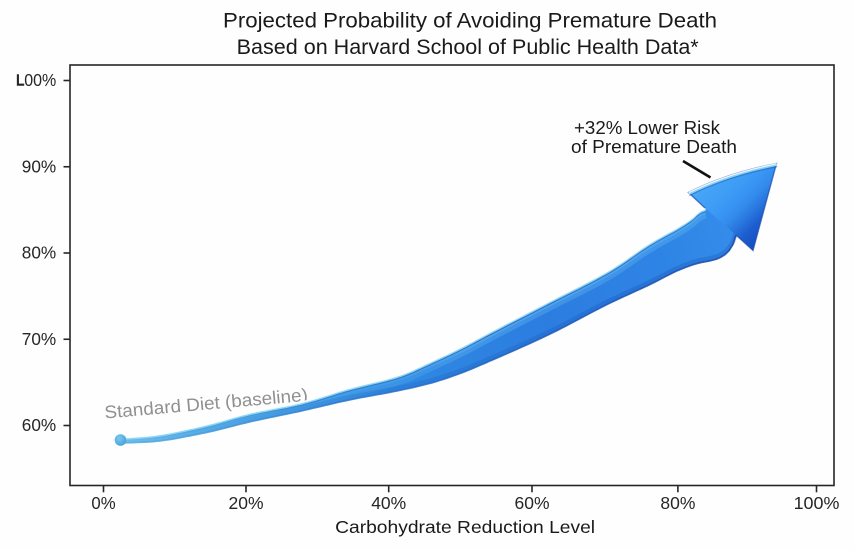  What do you see at coordinates (817, 503) in the screenshot?
I see `svg-text: 100%` at bounding box center [817, 503].